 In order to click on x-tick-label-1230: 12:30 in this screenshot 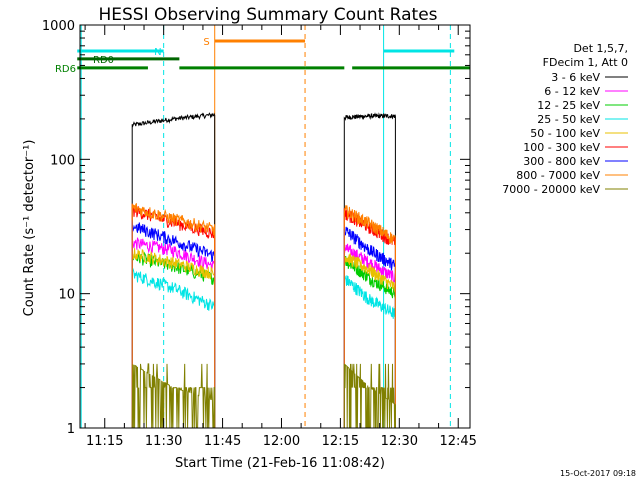, I will do `click(399, 441)`.